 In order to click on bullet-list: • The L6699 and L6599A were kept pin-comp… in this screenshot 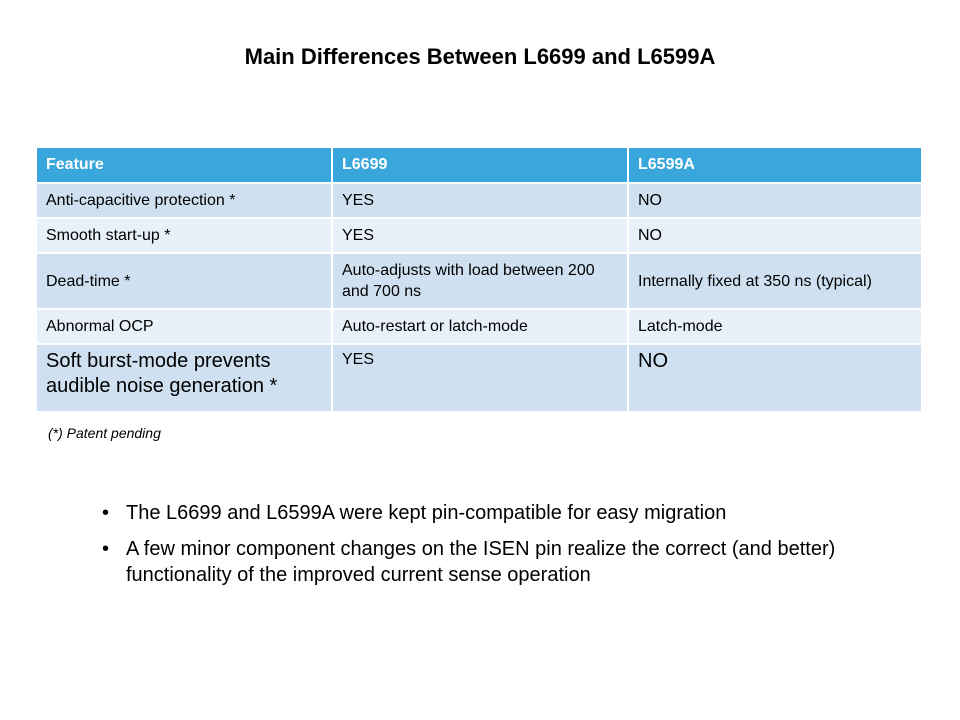, I will do `click(490, 549)`.